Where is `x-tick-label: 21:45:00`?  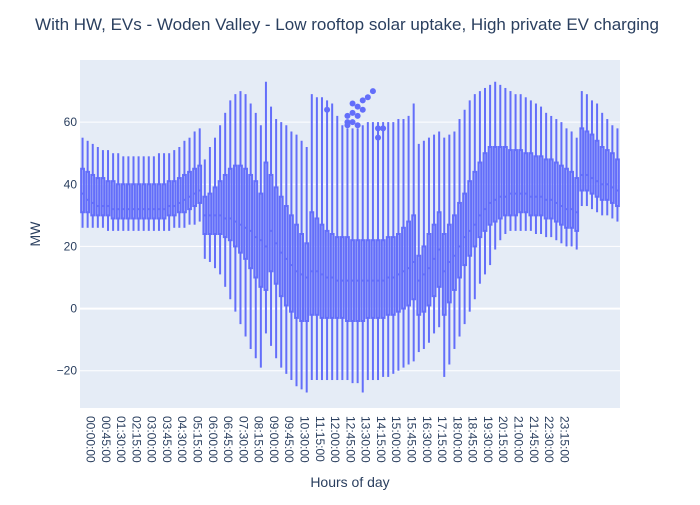 x-tick-label: 21:45:00 is located at coordinates (534, 439).